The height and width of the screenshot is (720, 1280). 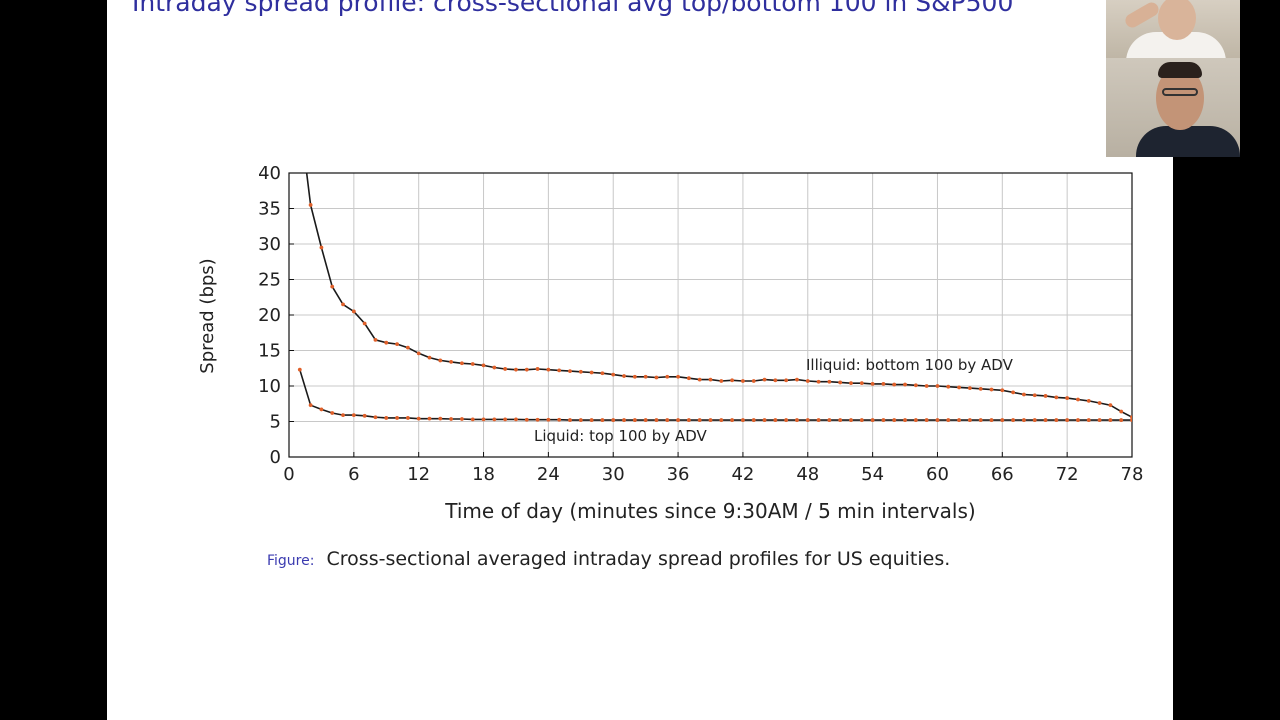 I want to click on presenter-raised-hand, so click(x=1142, y=15).